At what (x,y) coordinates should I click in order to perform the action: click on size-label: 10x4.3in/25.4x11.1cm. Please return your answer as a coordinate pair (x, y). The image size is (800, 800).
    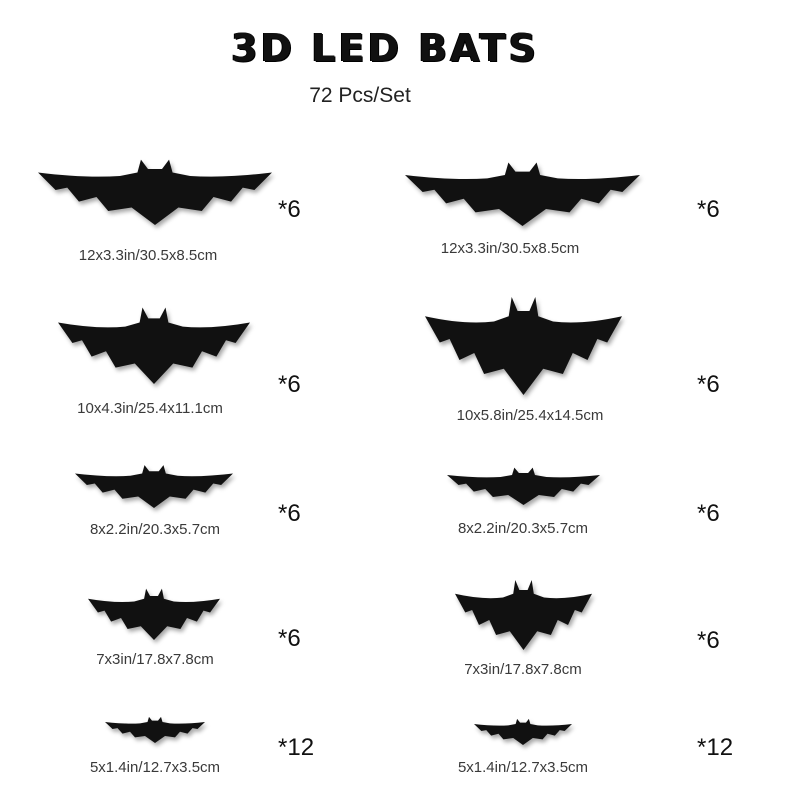
    Looking at the image, I should click on (150, 408).